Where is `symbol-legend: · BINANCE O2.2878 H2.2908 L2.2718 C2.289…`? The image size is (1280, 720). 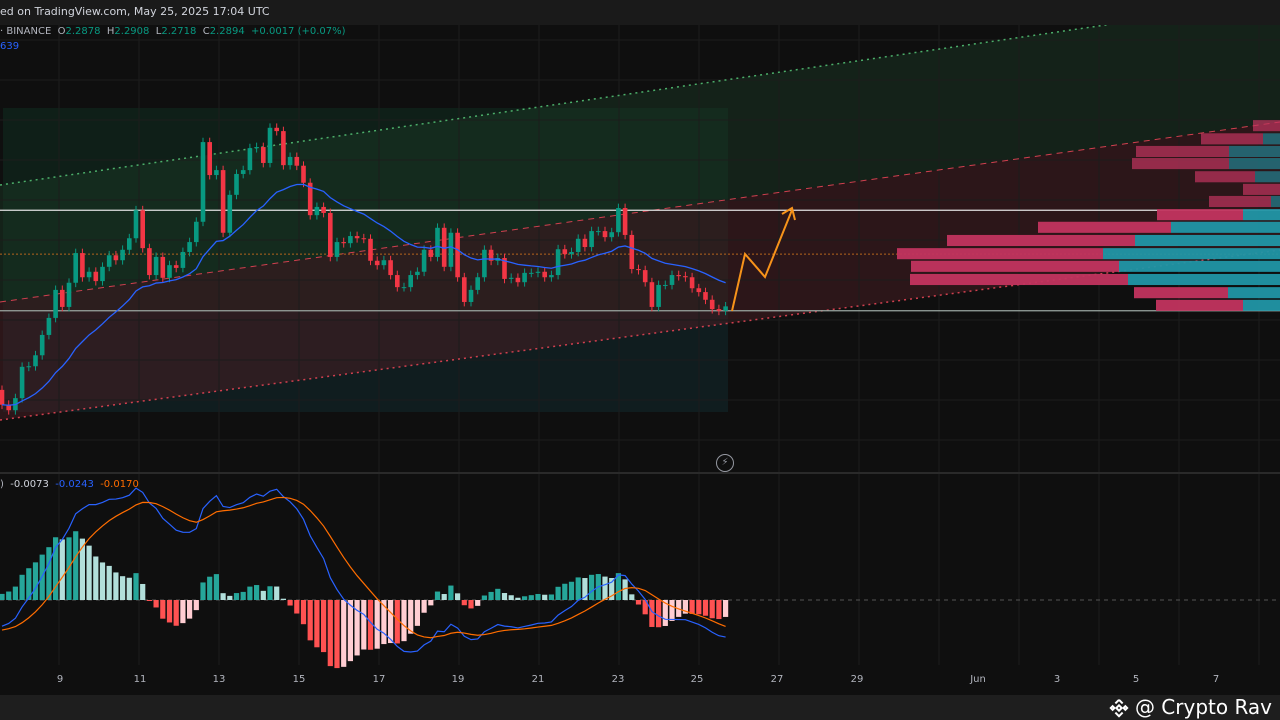 symbol-legend: · BINANCE O2.2878 H2.2908 L2.2718 C2.289… is located at coordinates (173, 31).